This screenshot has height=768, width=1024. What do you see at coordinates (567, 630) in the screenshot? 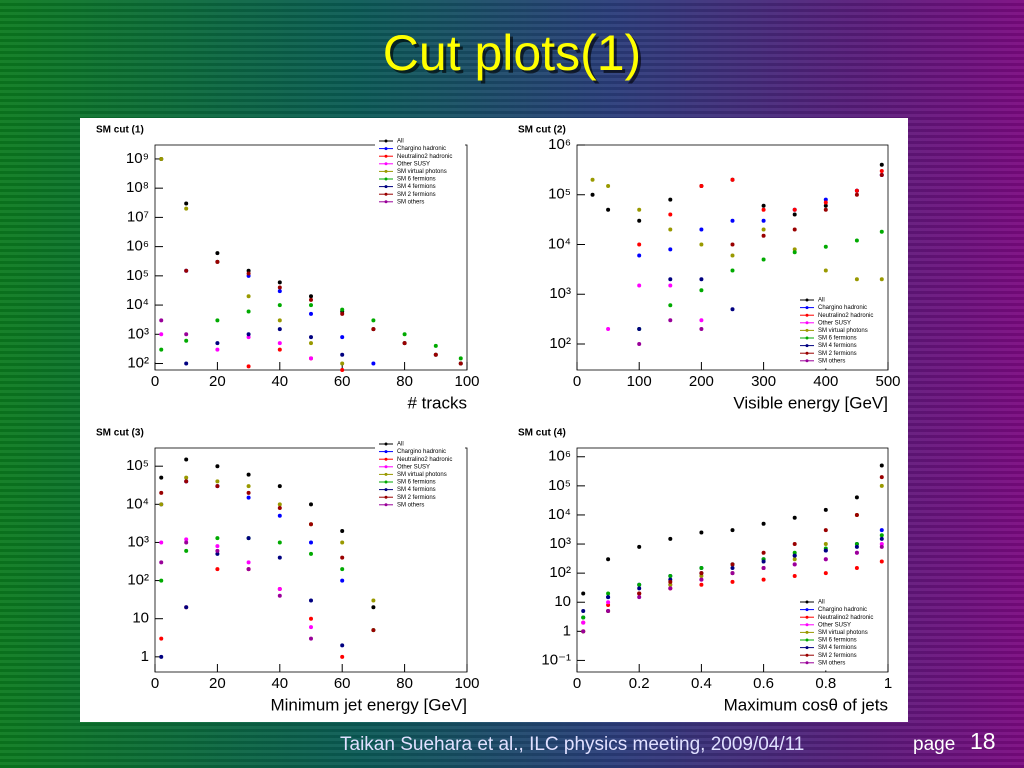
I see `y-tick-label: 1` at bounding box center [567, 630].